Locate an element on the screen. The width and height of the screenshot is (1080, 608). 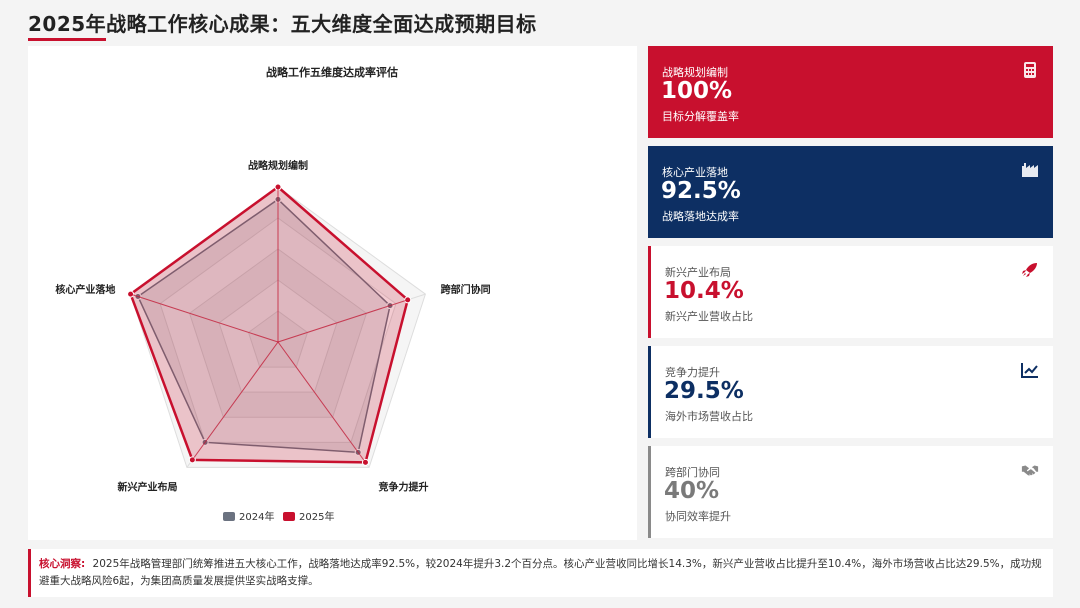
data-point is located at coordinates (131, 294).